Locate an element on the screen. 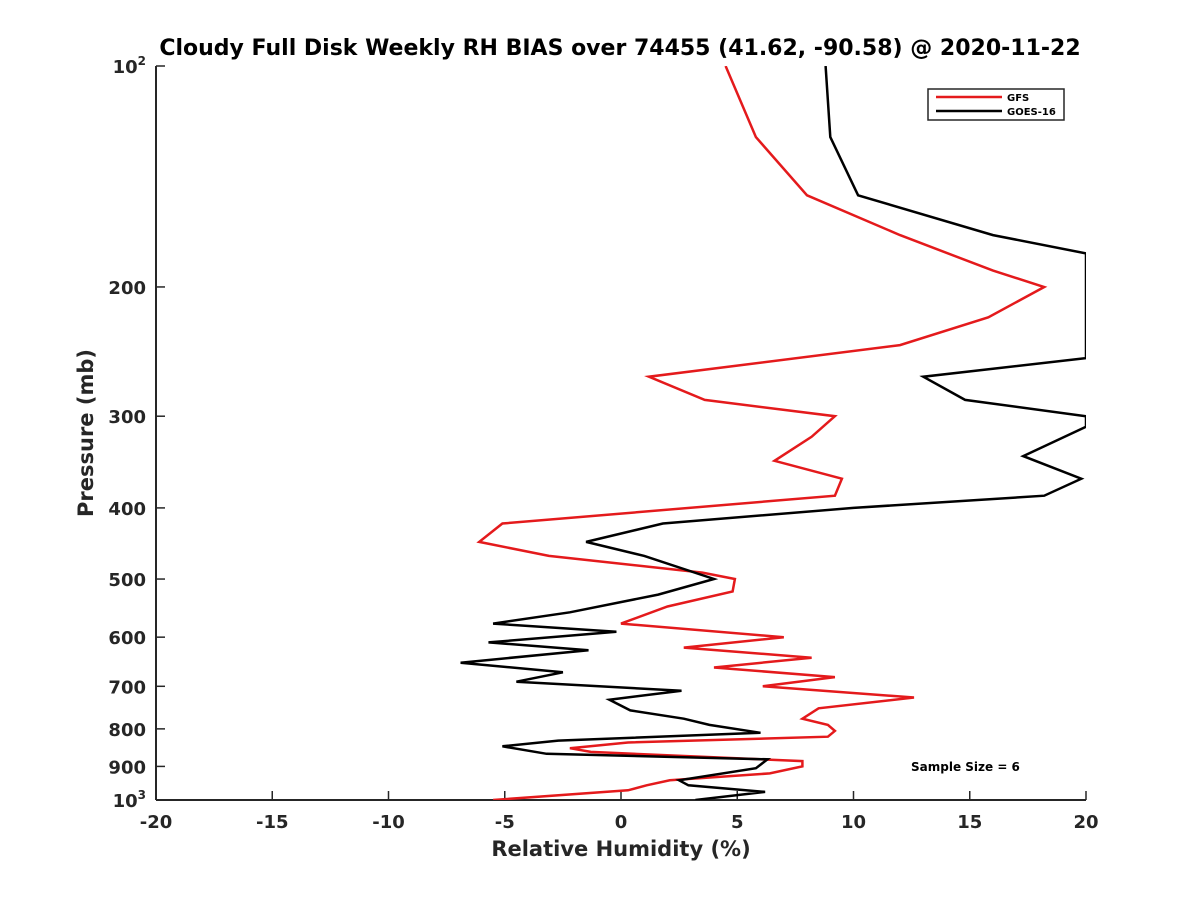 The image size is (1200, 900). y-tick-base: 800 is located at coordinates (127, 730).